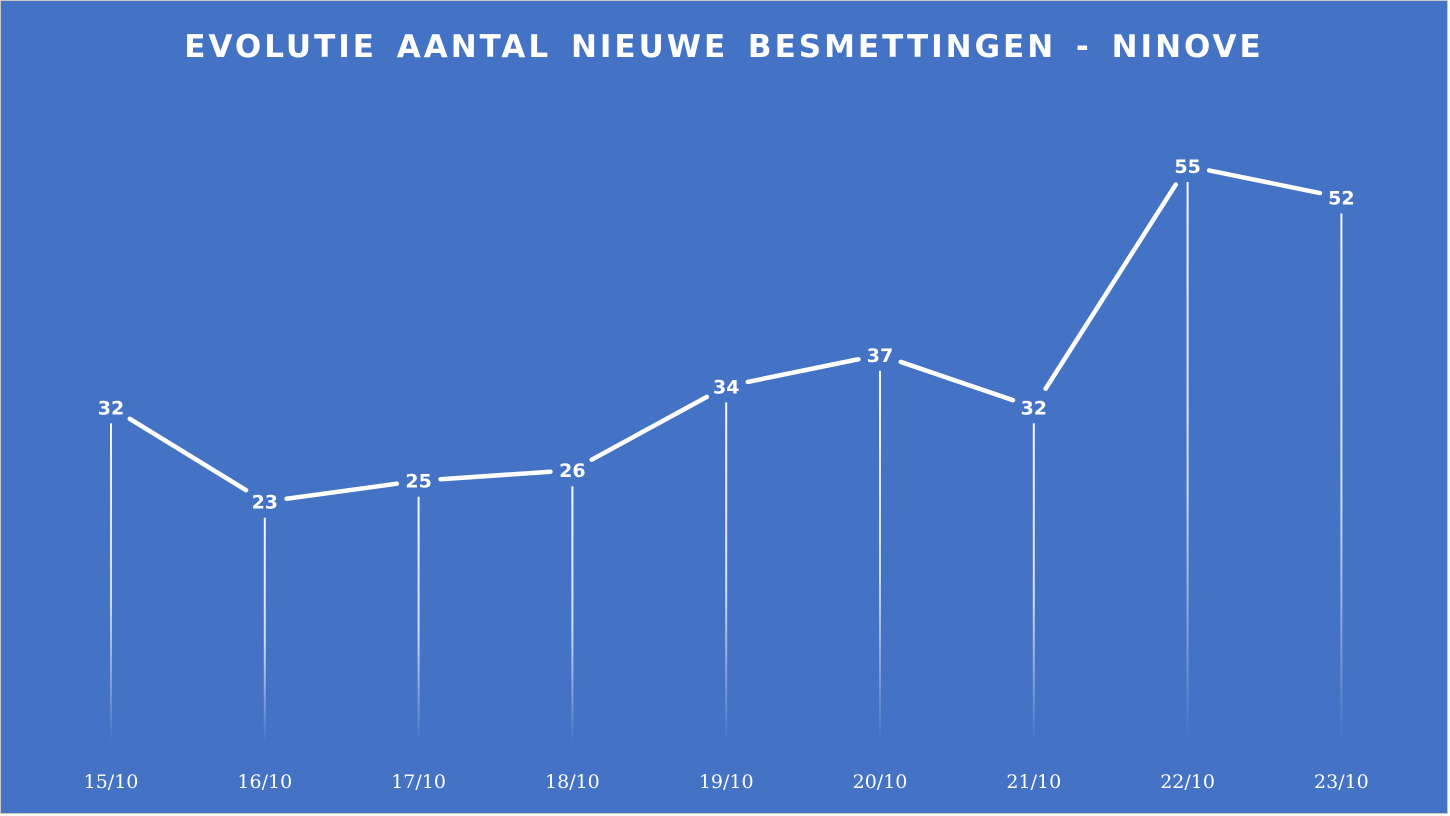  I want to click on x-tick-label: 19/10, so click(726, 782).